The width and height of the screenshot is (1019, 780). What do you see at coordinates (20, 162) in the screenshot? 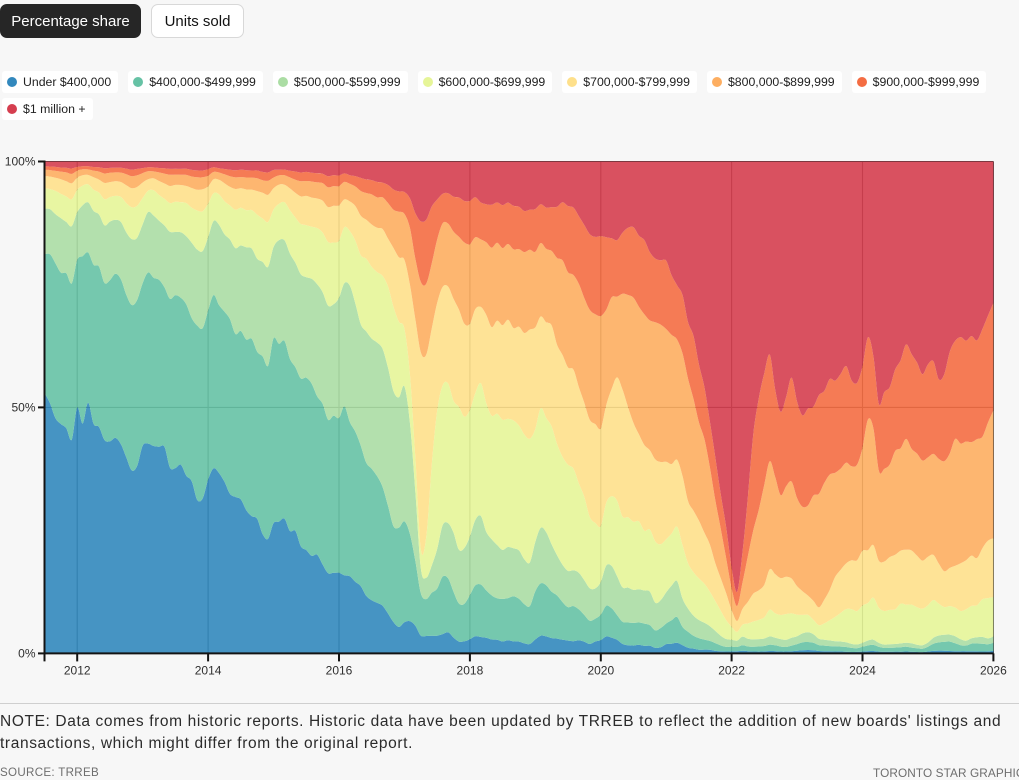
I see `svg-text: 100%` at bounding box center [20, 162].